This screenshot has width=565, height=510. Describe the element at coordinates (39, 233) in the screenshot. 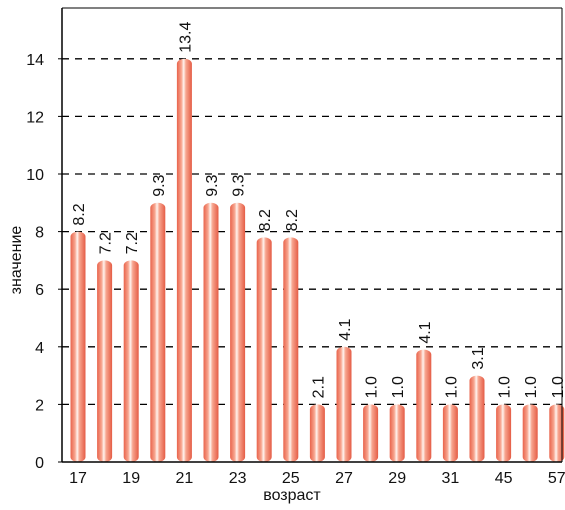

I see `y-tick-label-8: 8` at that location.